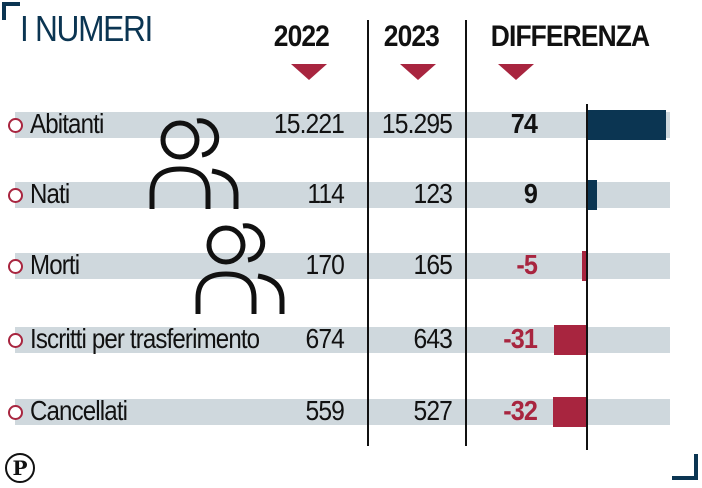 The height and width of the screenshot is (488, 702). Describe the element at coordinates (685, 467) in the screenshot. I see `frame-corner-bottom-right` at that location.